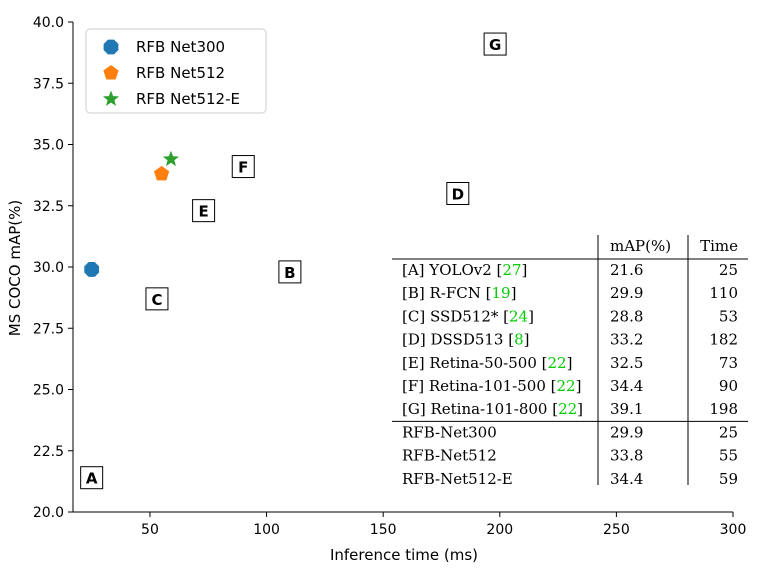  Describe the element at coordinates (48, 146) in the screenshot. I see `y-tick-label: 35.0` at that location.